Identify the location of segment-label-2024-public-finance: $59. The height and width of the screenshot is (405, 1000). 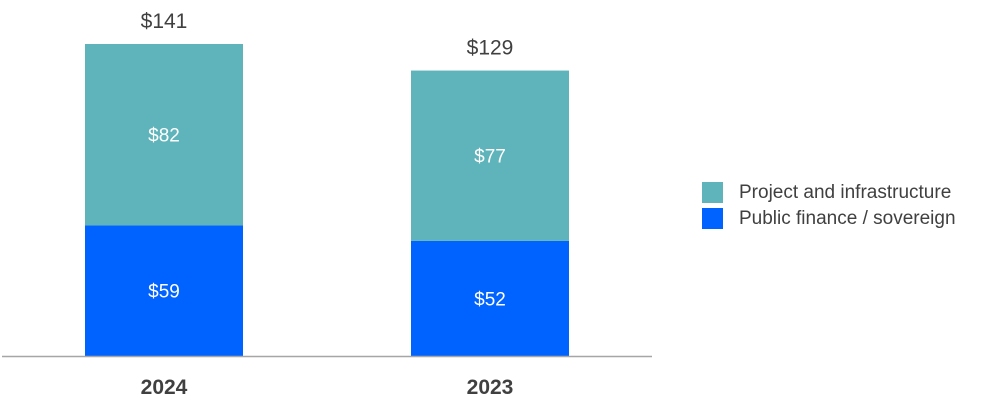
(164, 292).